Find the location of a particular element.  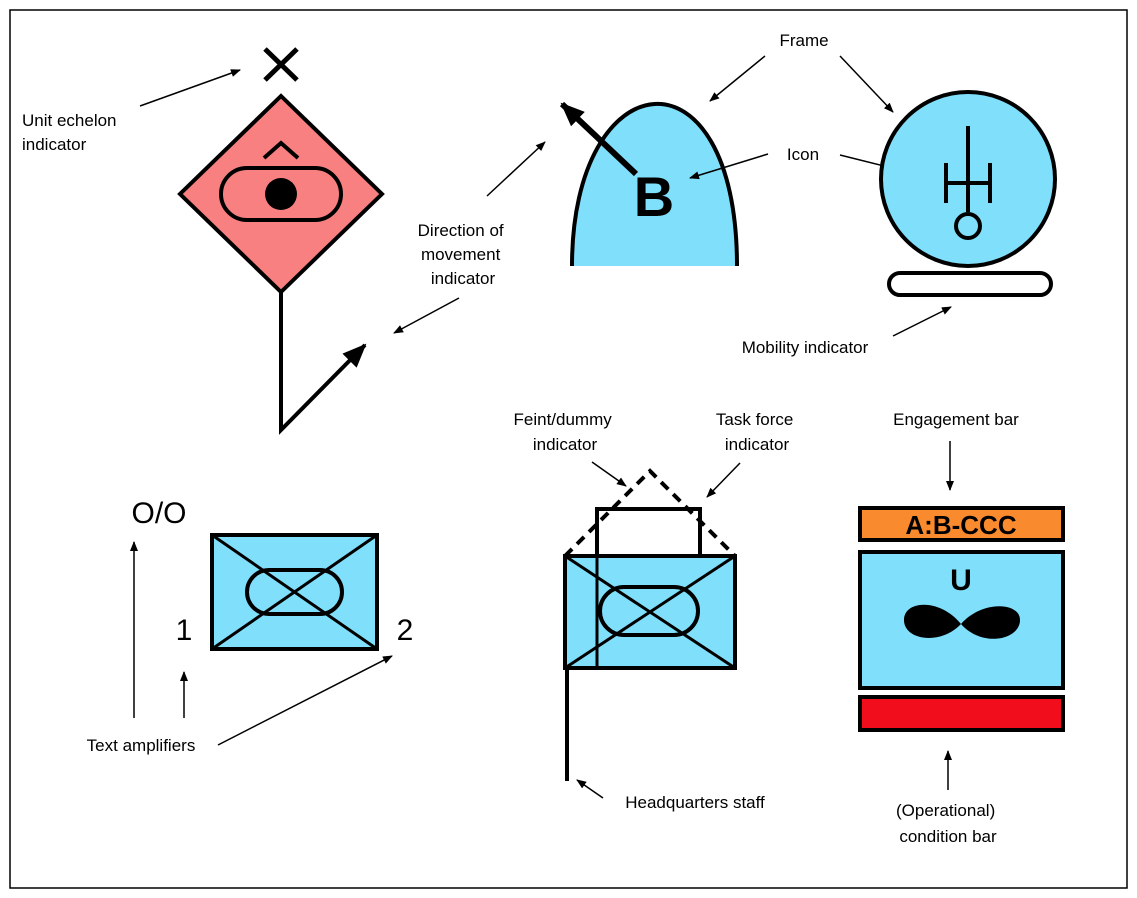

pointer-unit-echelon is located at coordinates (190, 88).